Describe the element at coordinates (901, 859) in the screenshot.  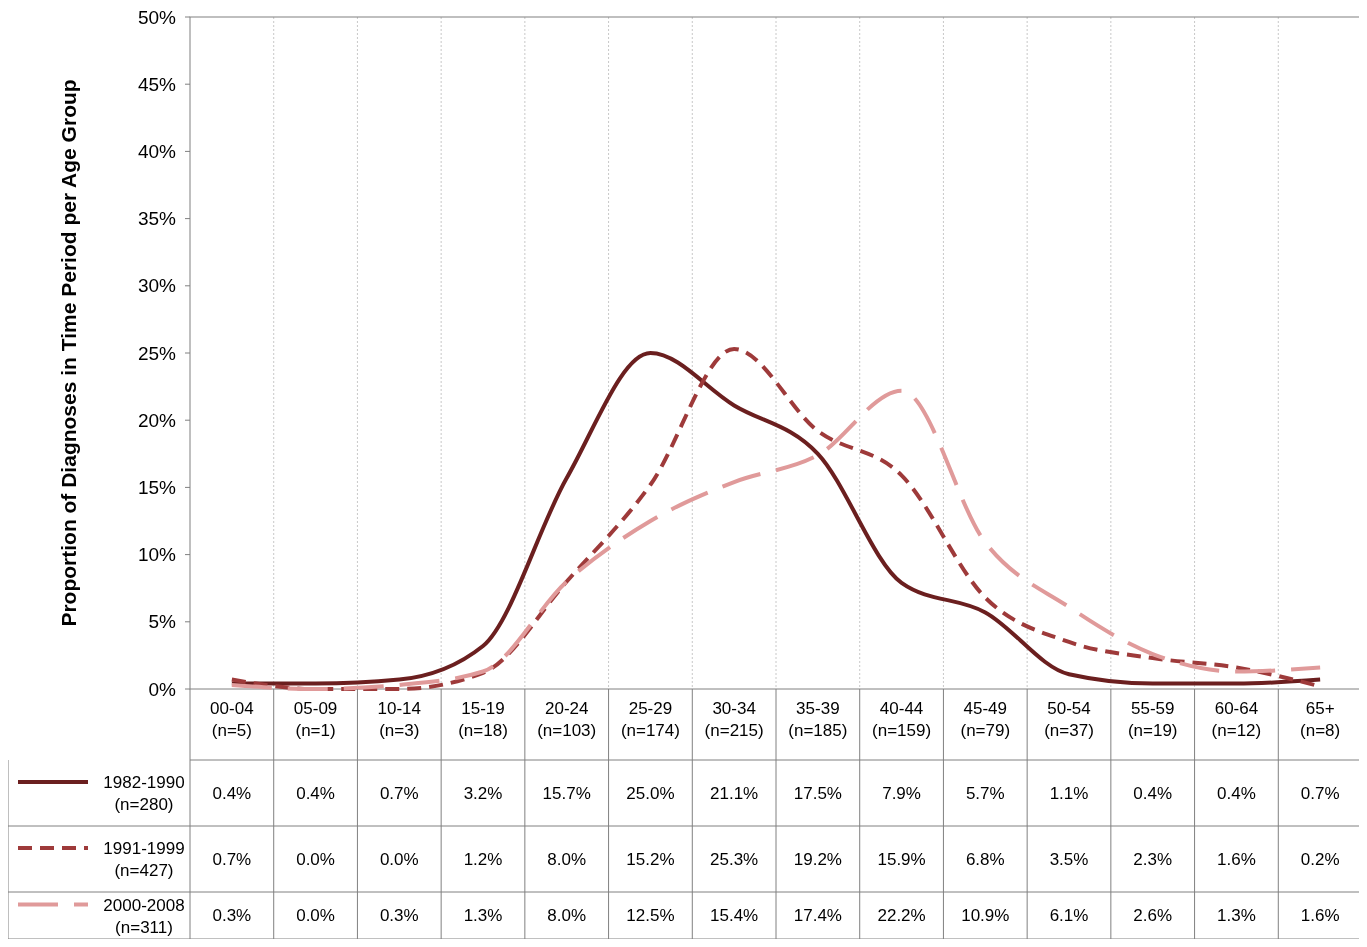
I see `data-label: 15.9%` at that location.